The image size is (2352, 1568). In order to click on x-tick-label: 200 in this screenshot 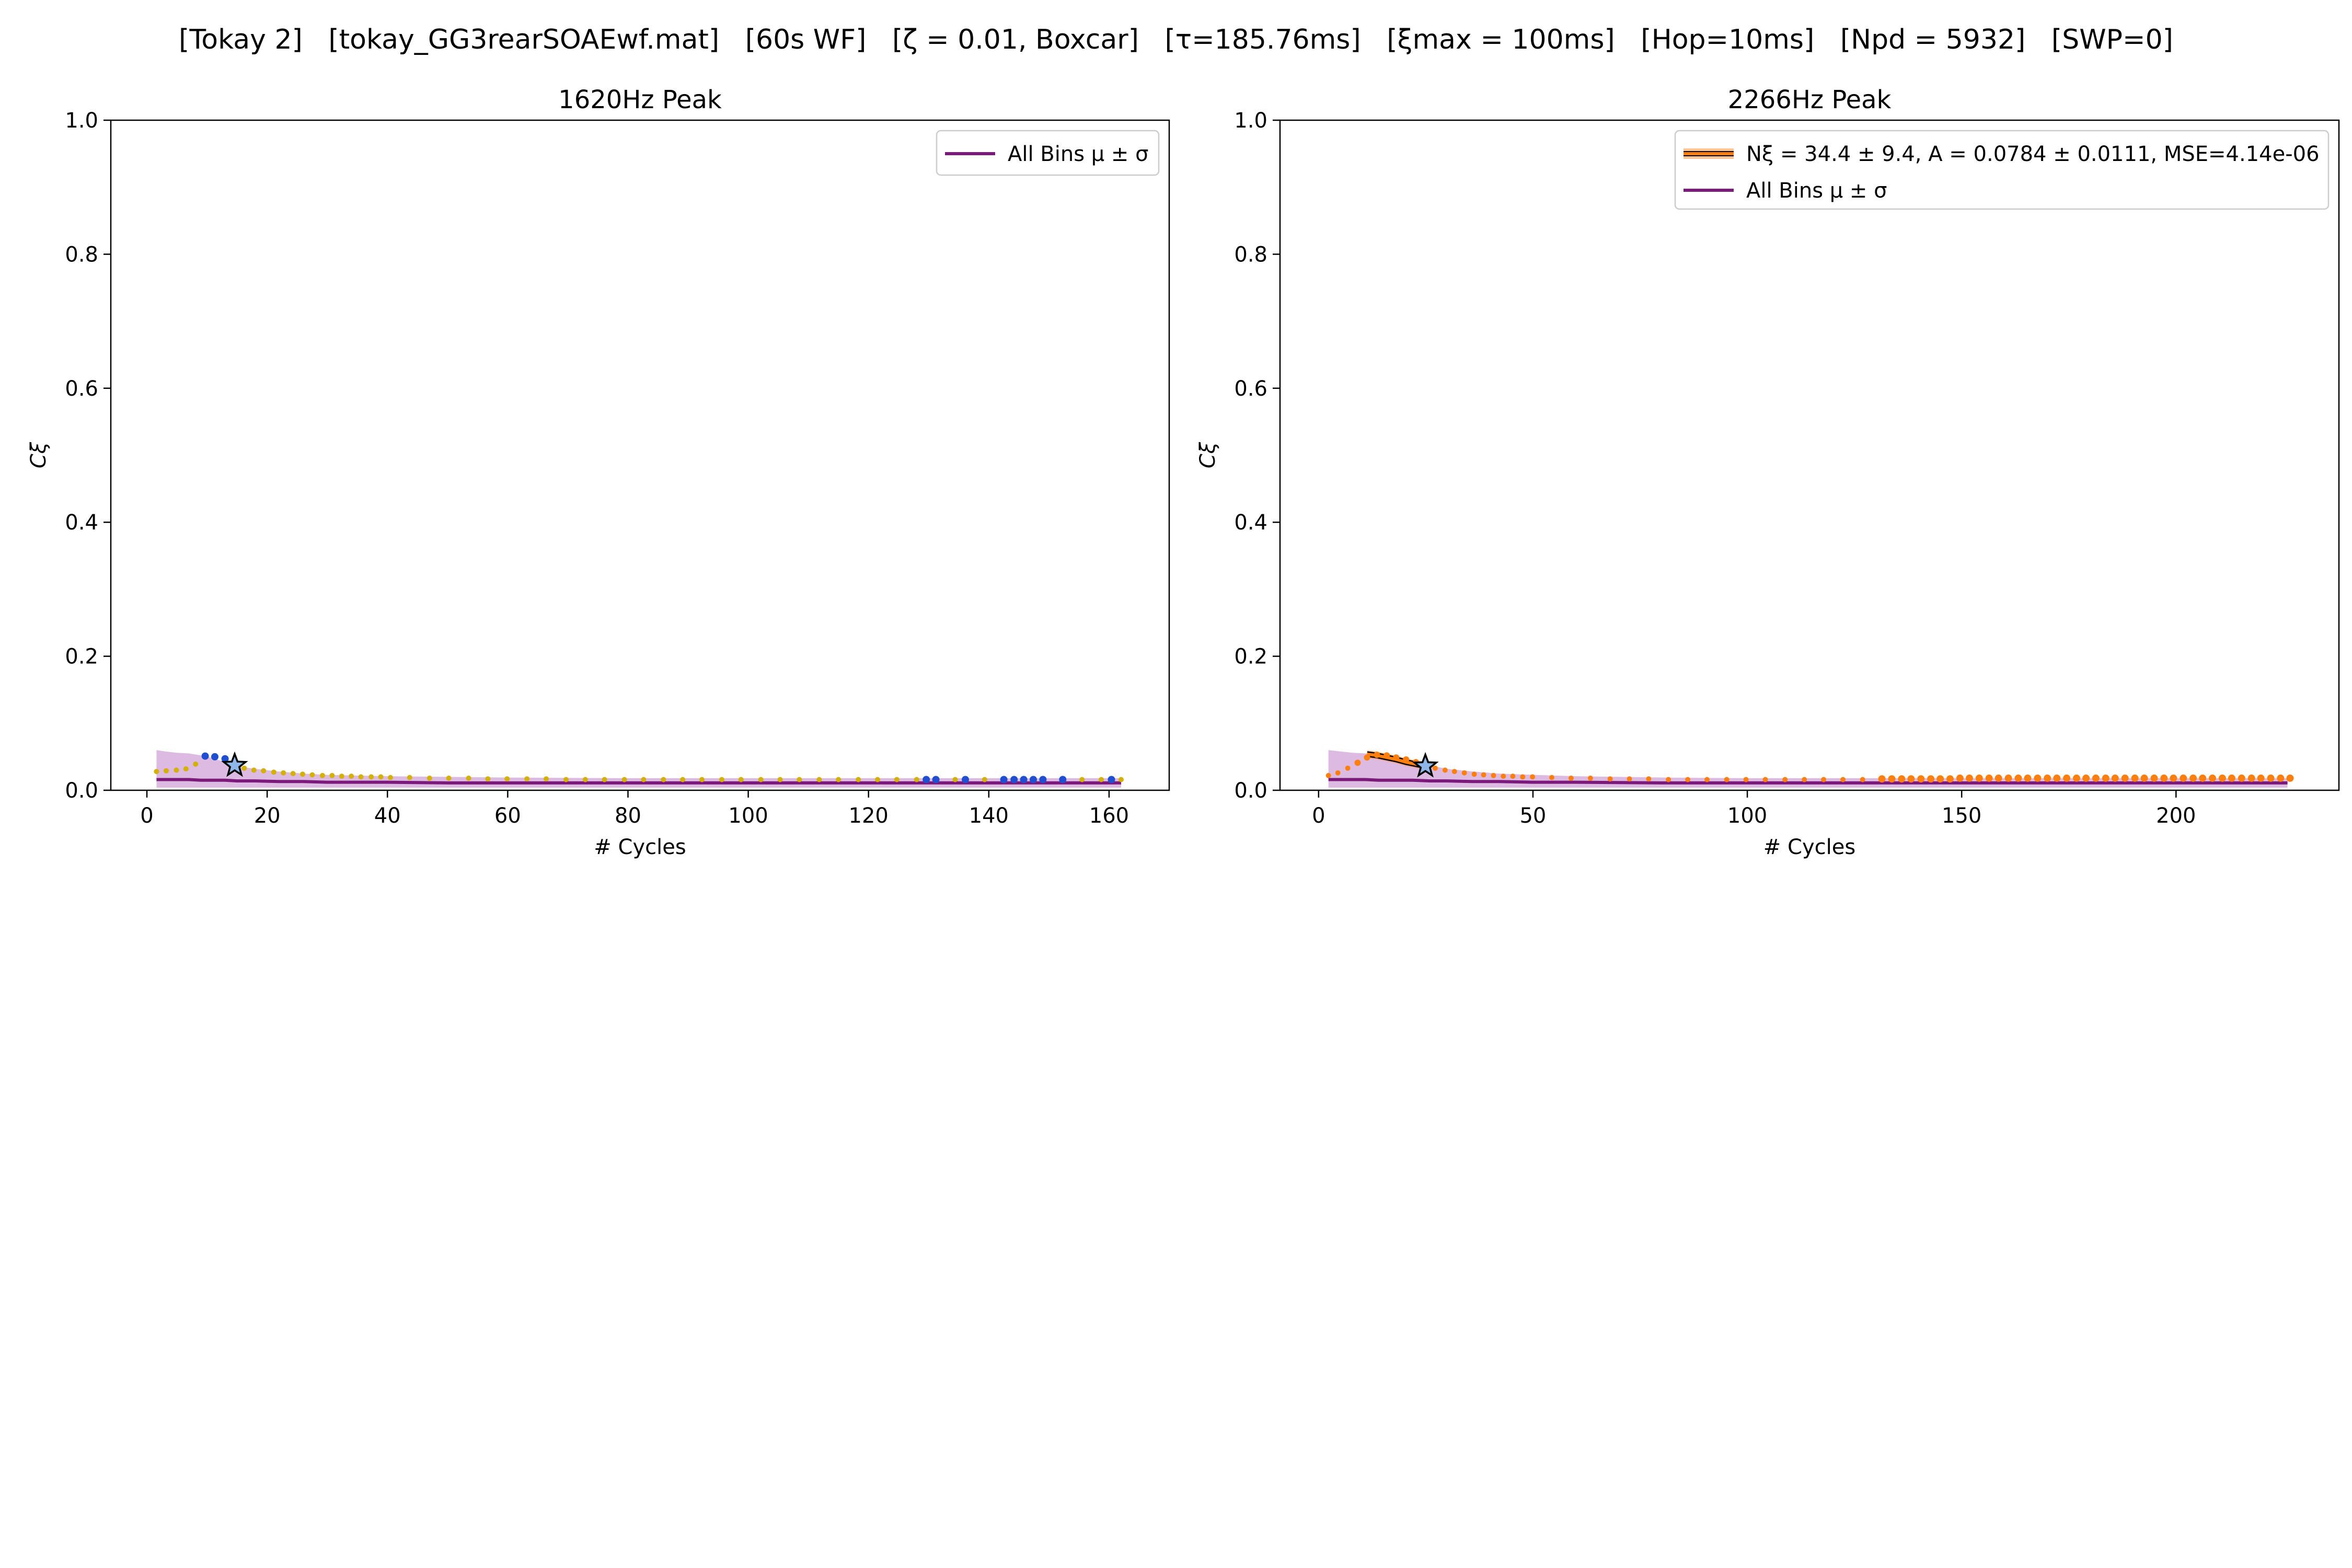, I will do `click(2176, 816)`.